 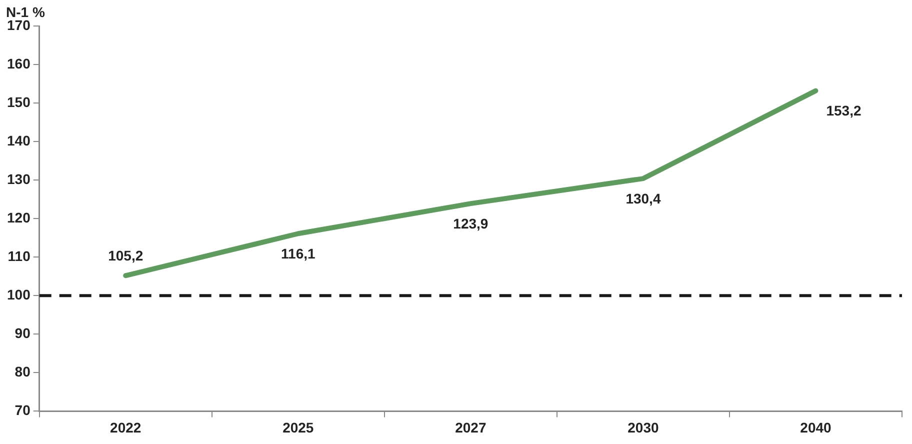 What do you see at coordinates (126, 255) in the screenshot?
I see `data-label: 105,2` at bounding box center [126, 255].